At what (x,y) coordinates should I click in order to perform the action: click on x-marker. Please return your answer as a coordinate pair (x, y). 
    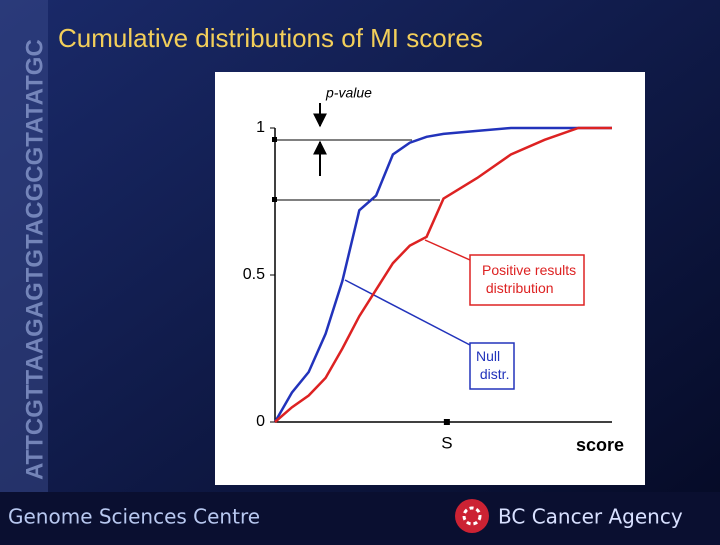
    Looking at the image, I should click on (446, 422).